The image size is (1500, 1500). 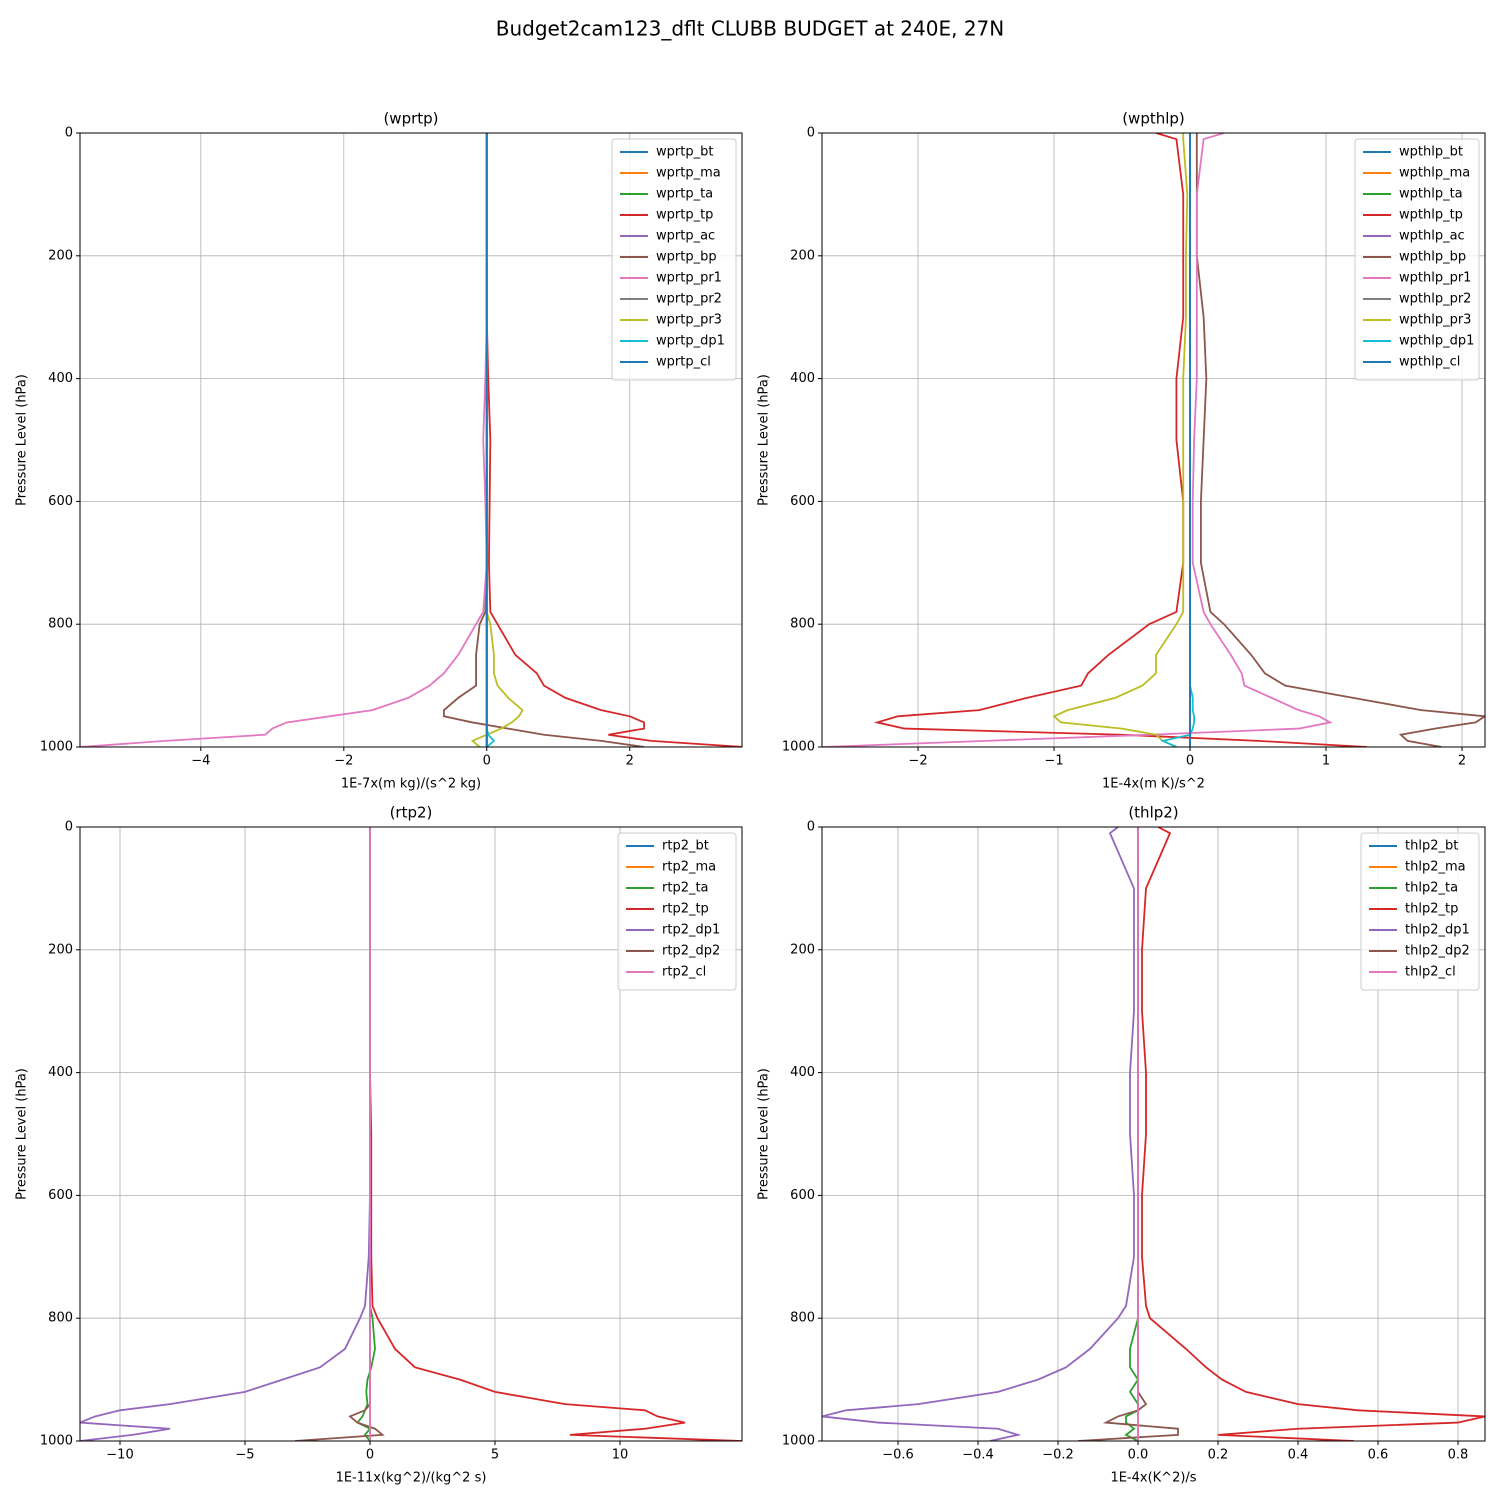 What do you see at coordinates (411, 784) in the screenshot?
I see `x-axis-label: 1E-7x(m kg)/(s^2 kg)` at bounding box center [411, 784].